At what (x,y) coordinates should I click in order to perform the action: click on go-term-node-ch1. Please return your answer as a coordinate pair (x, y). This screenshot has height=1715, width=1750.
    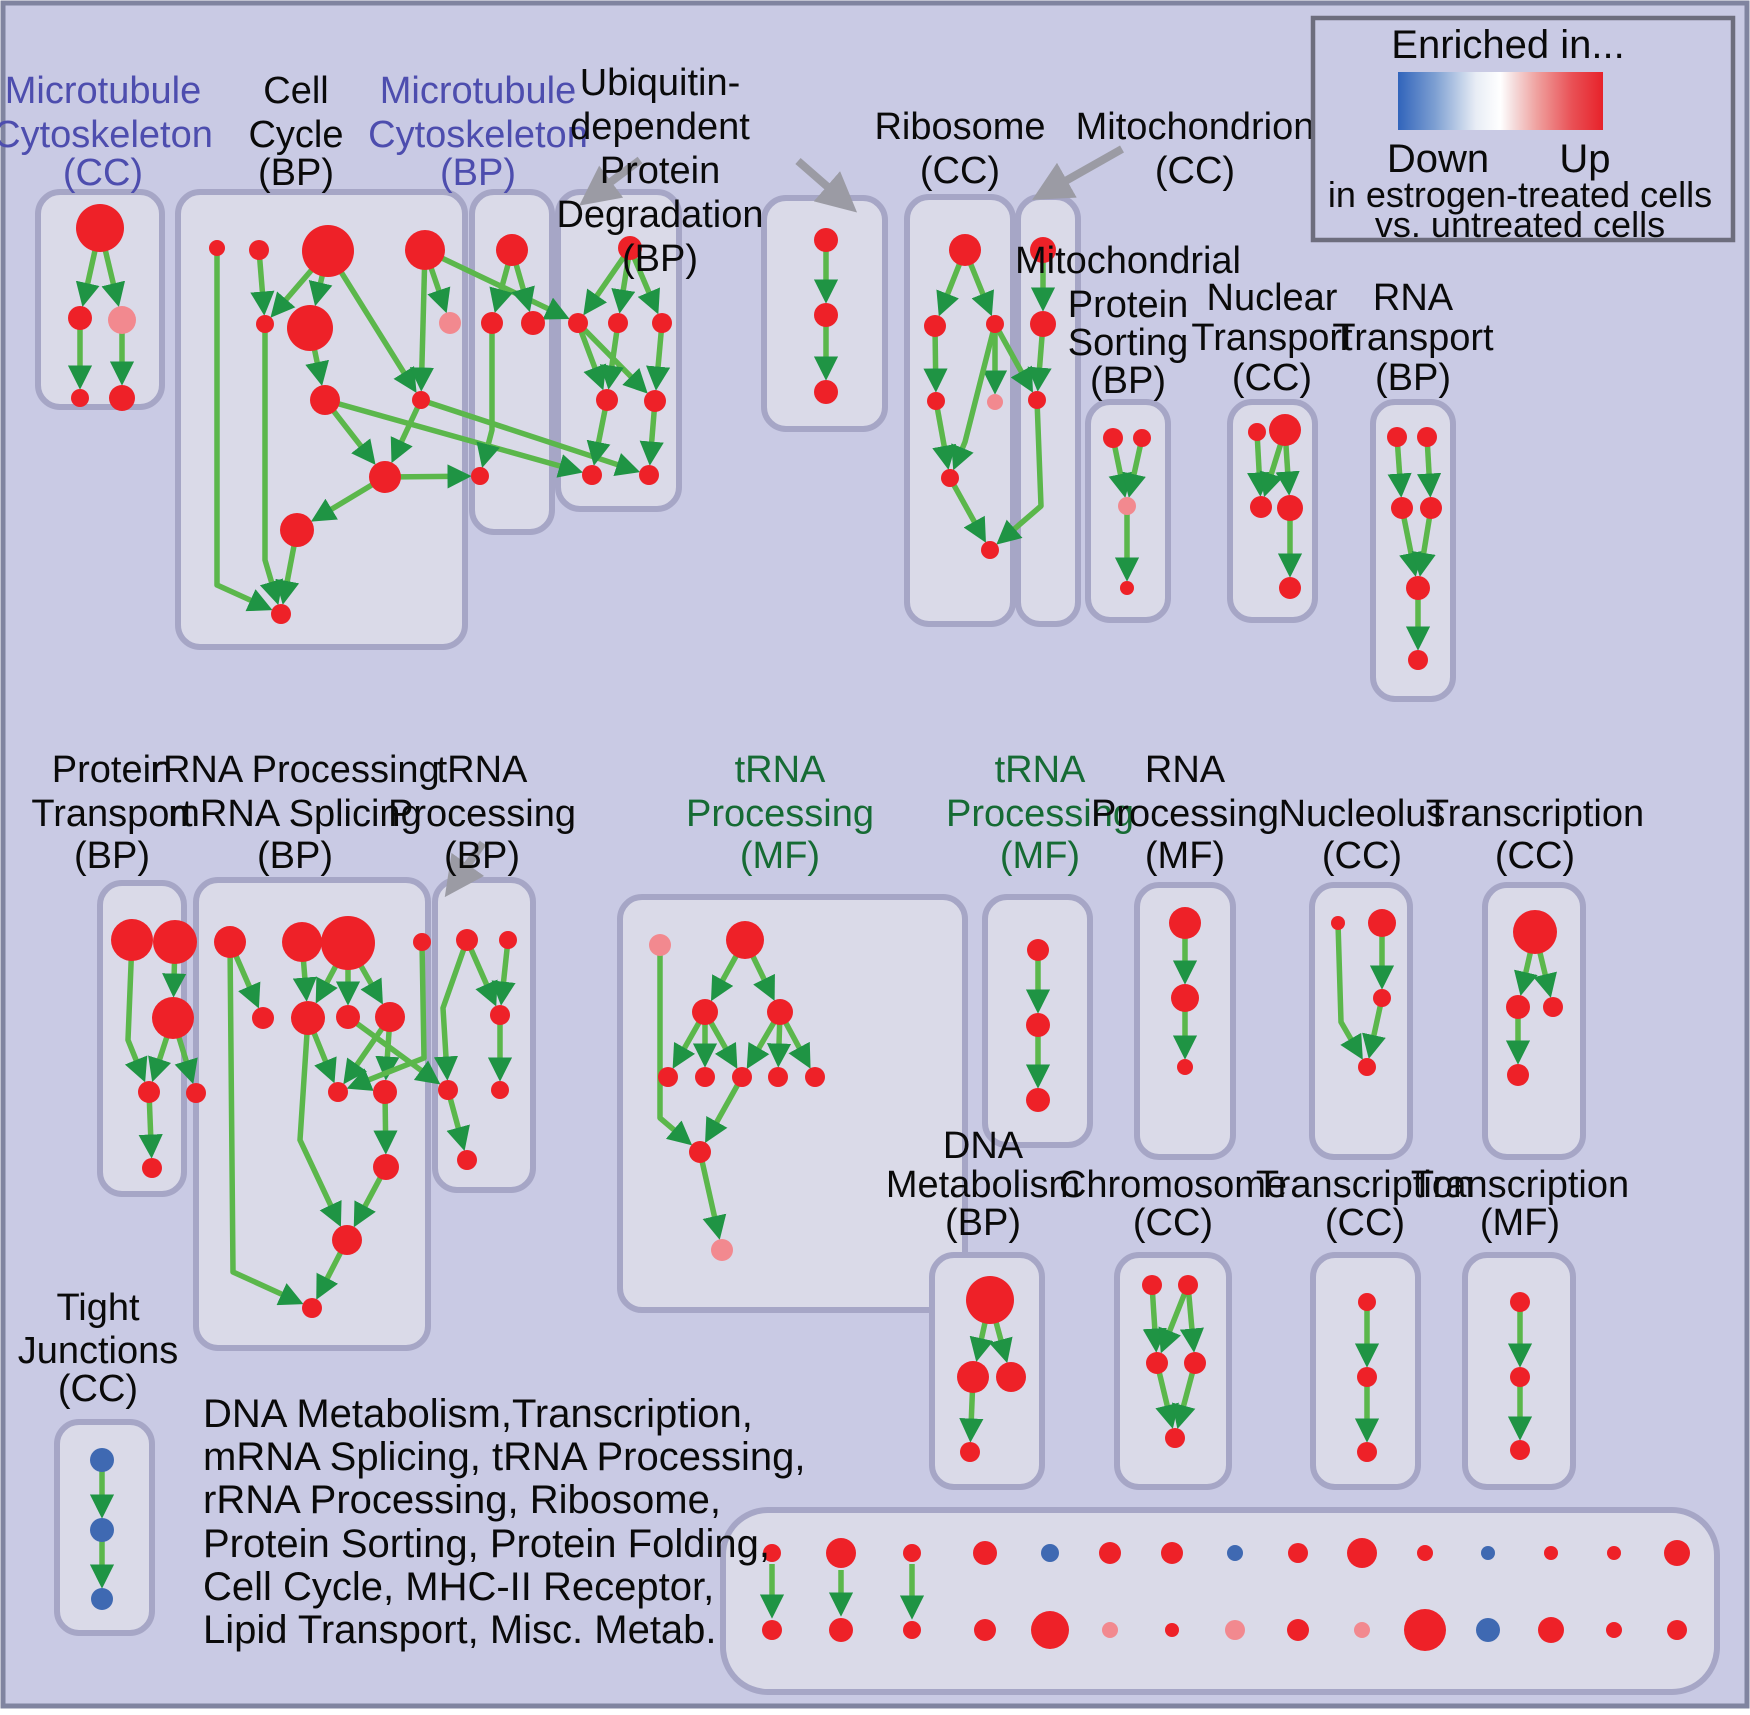
    Looking at the image, I should click on (1152, 1285).